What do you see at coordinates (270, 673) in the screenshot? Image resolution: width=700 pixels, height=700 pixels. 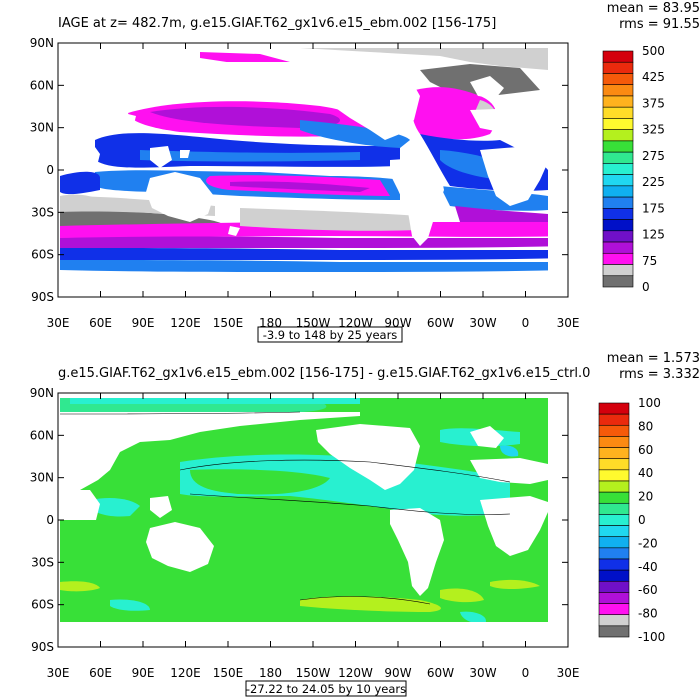 I see `x-tick-label: 180` at bounding box center [270, 673].